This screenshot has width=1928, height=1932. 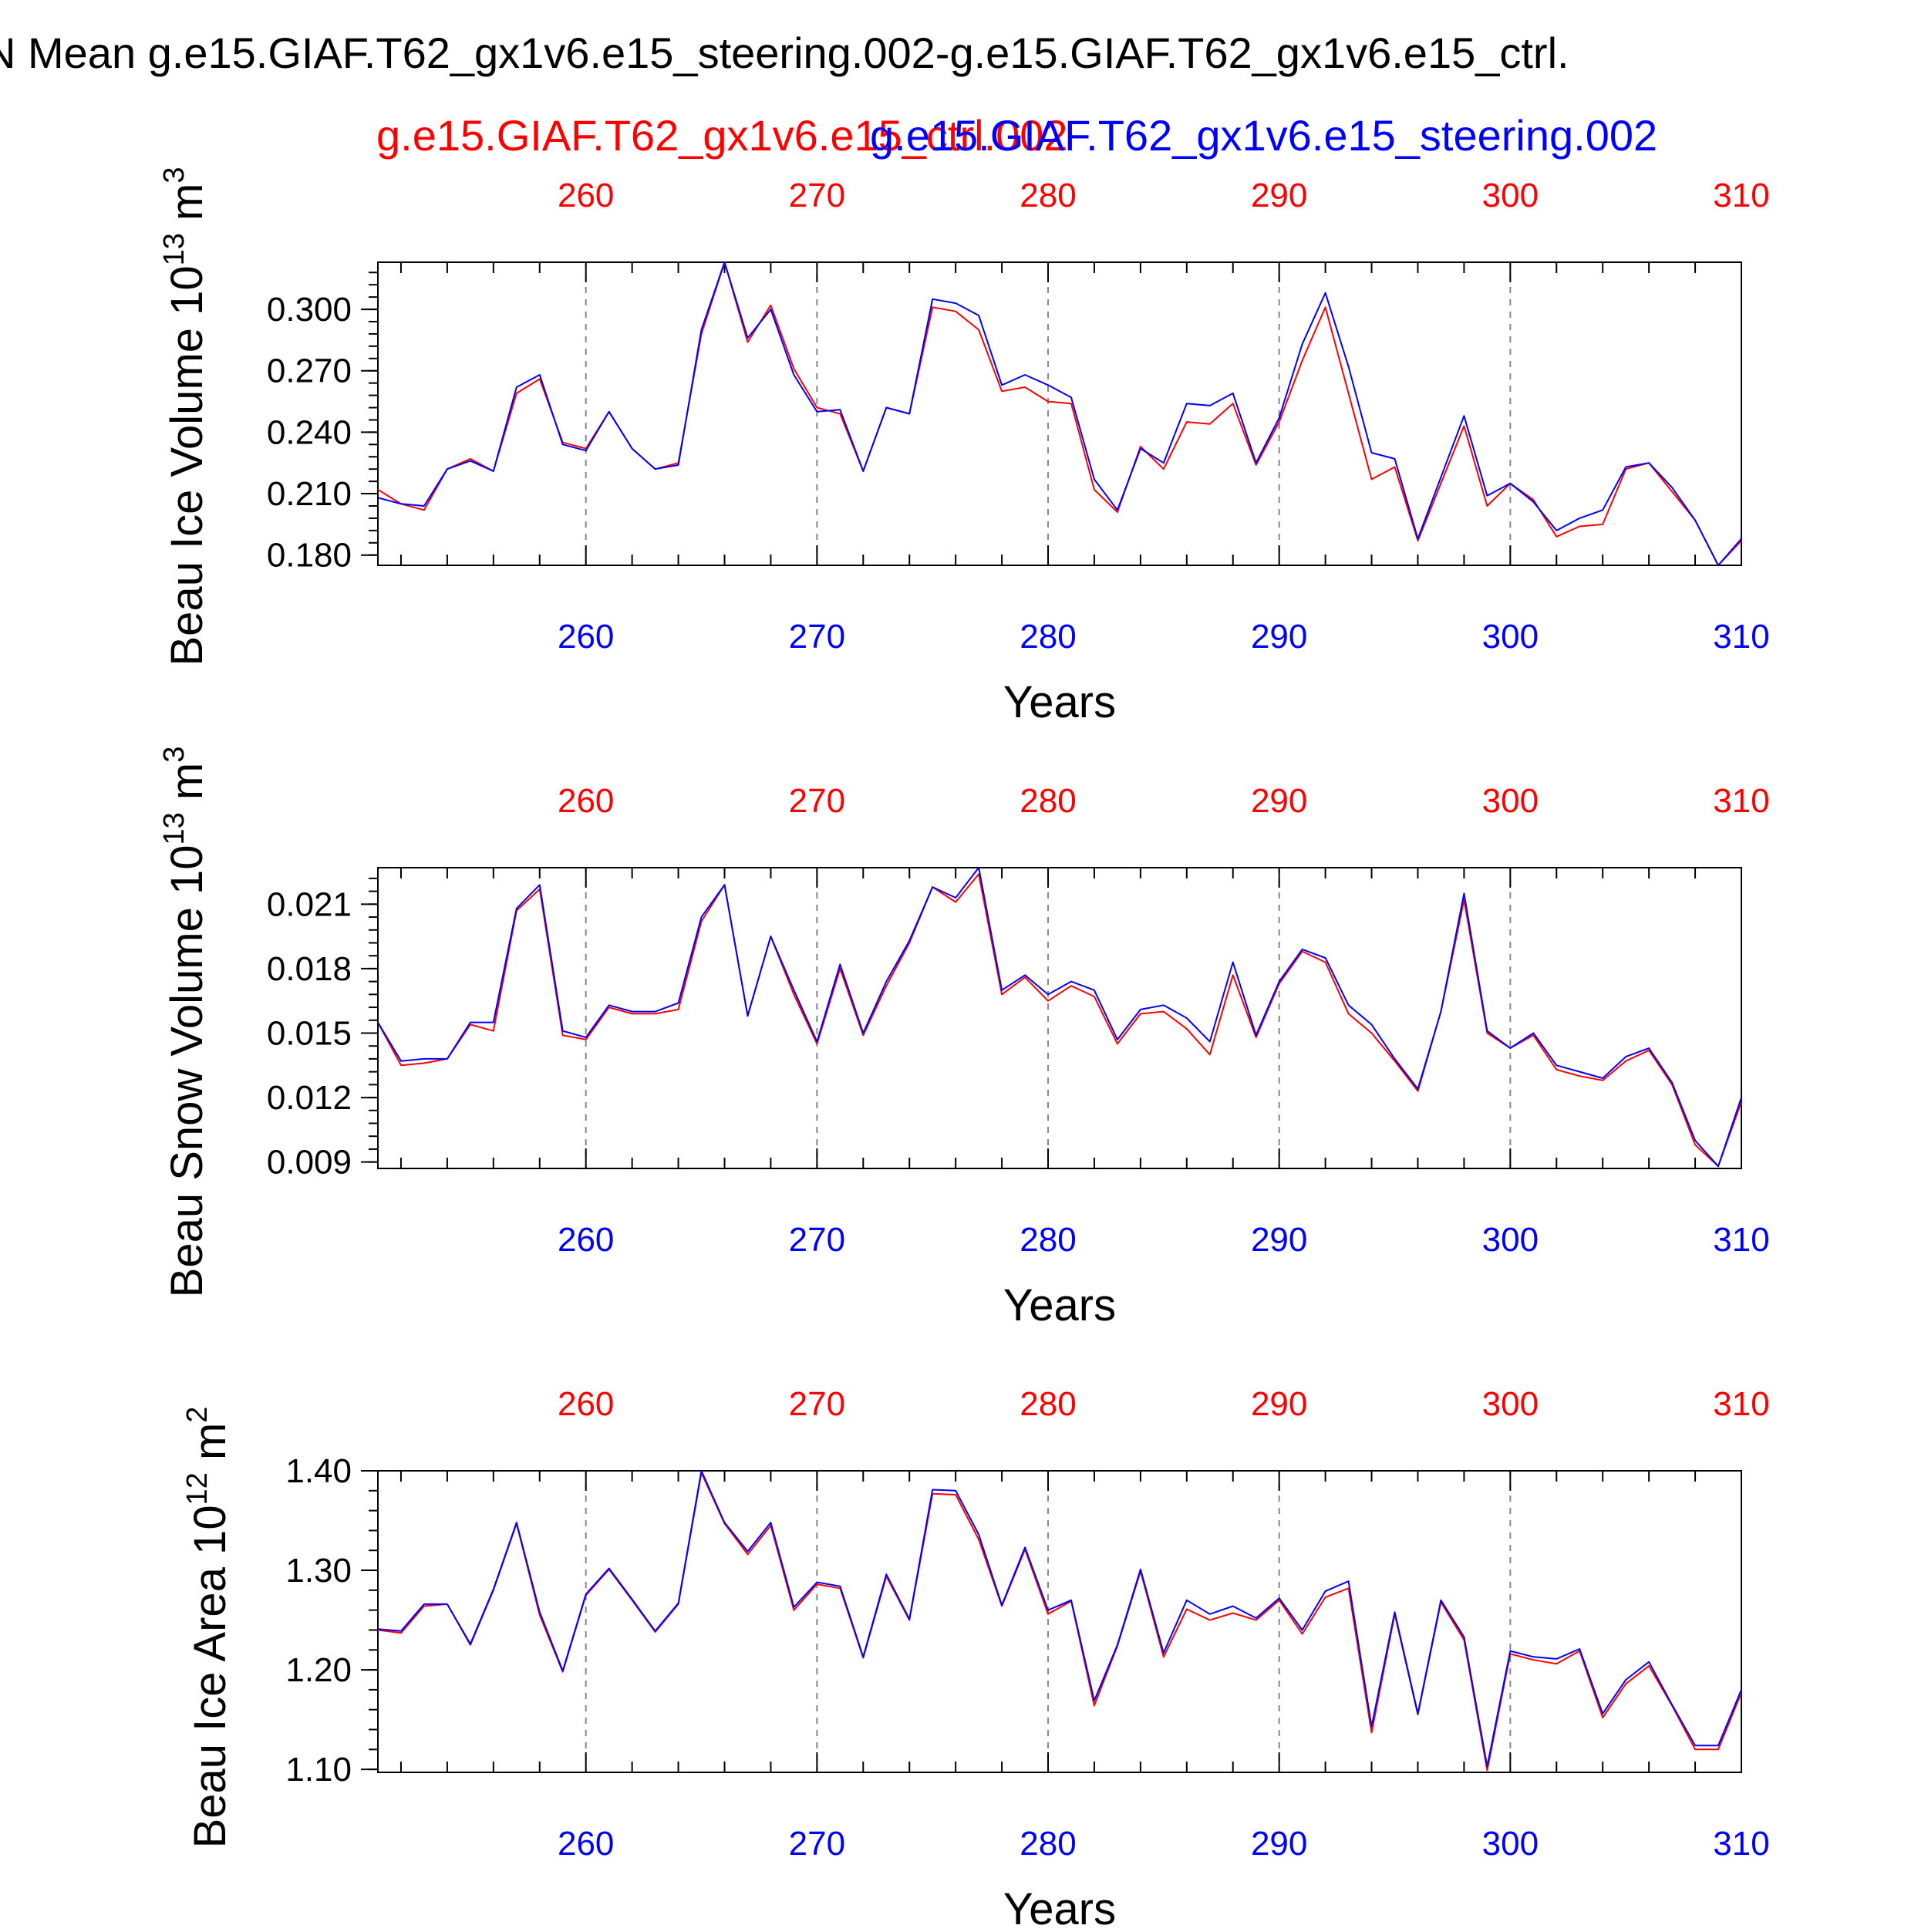 What do you see at coordinates (722, 135) in the screenshot?
I see `case-label-red: g.e15.GIAF.T62_gx1v6.e15_ctrl.002` at bounding box center [722, 135].